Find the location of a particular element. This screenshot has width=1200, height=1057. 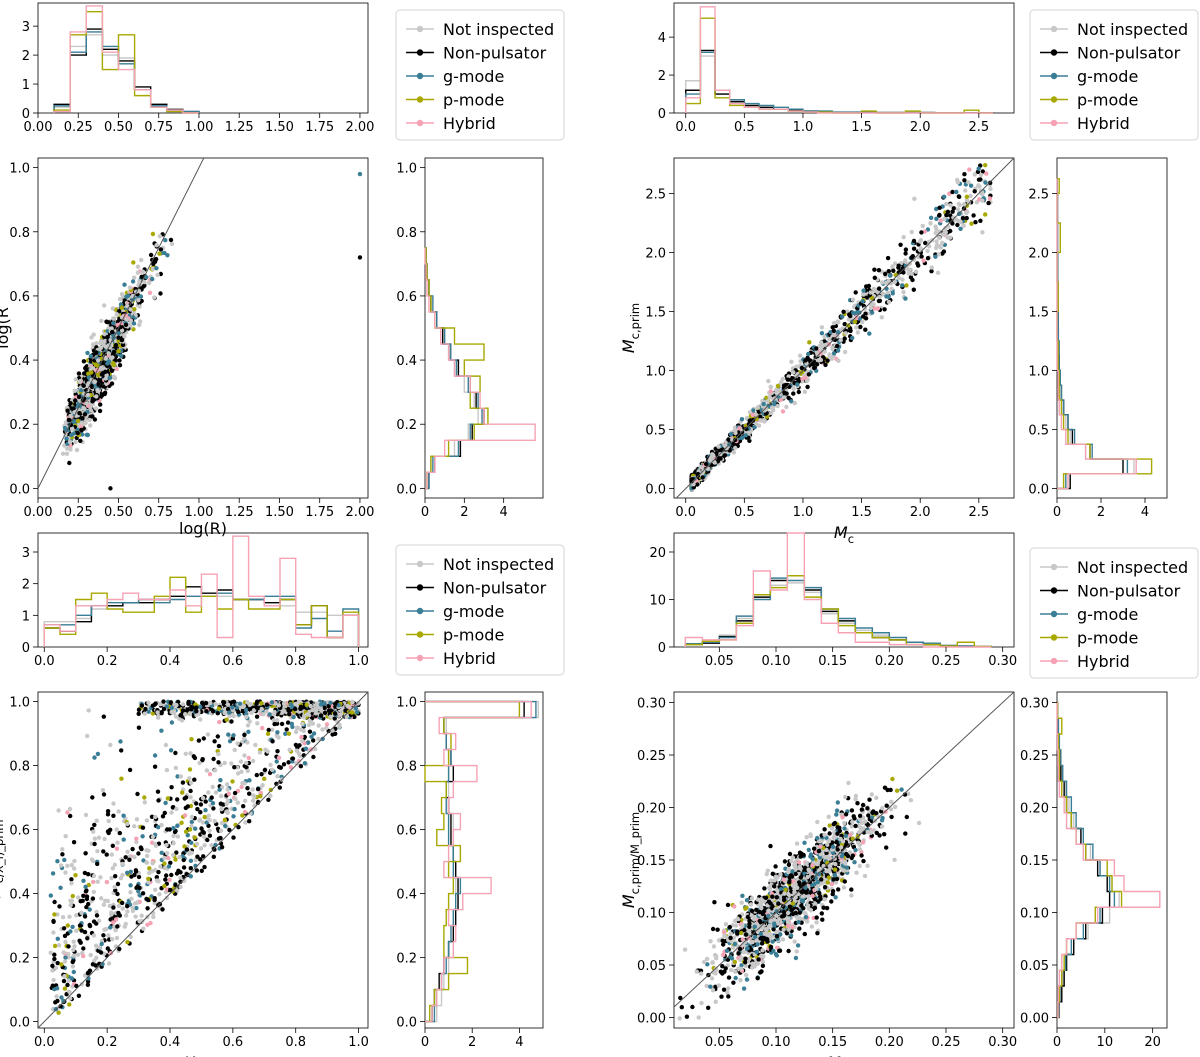

x-tick-label: 1.00 is located at coordinates (198, 127).